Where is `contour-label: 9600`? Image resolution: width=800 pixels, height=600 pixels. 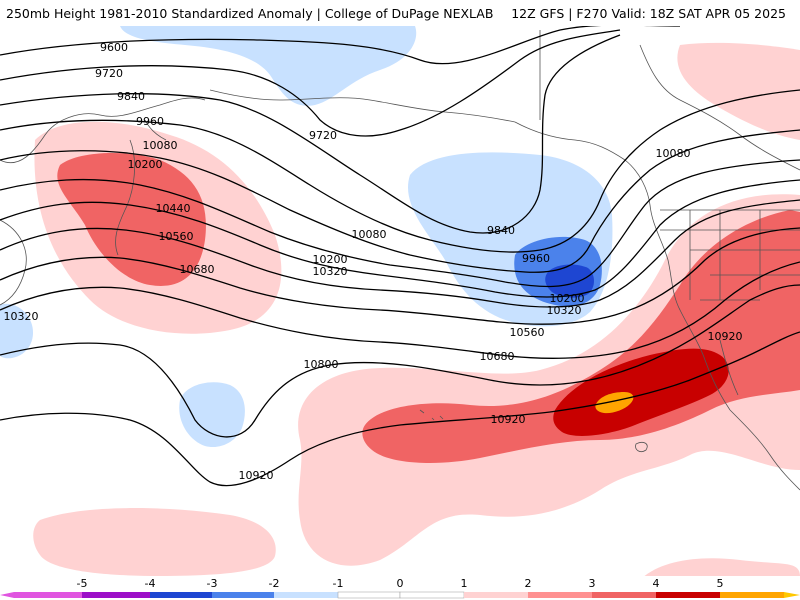 contour-label: 9600 is located at coordinates (114, 47).